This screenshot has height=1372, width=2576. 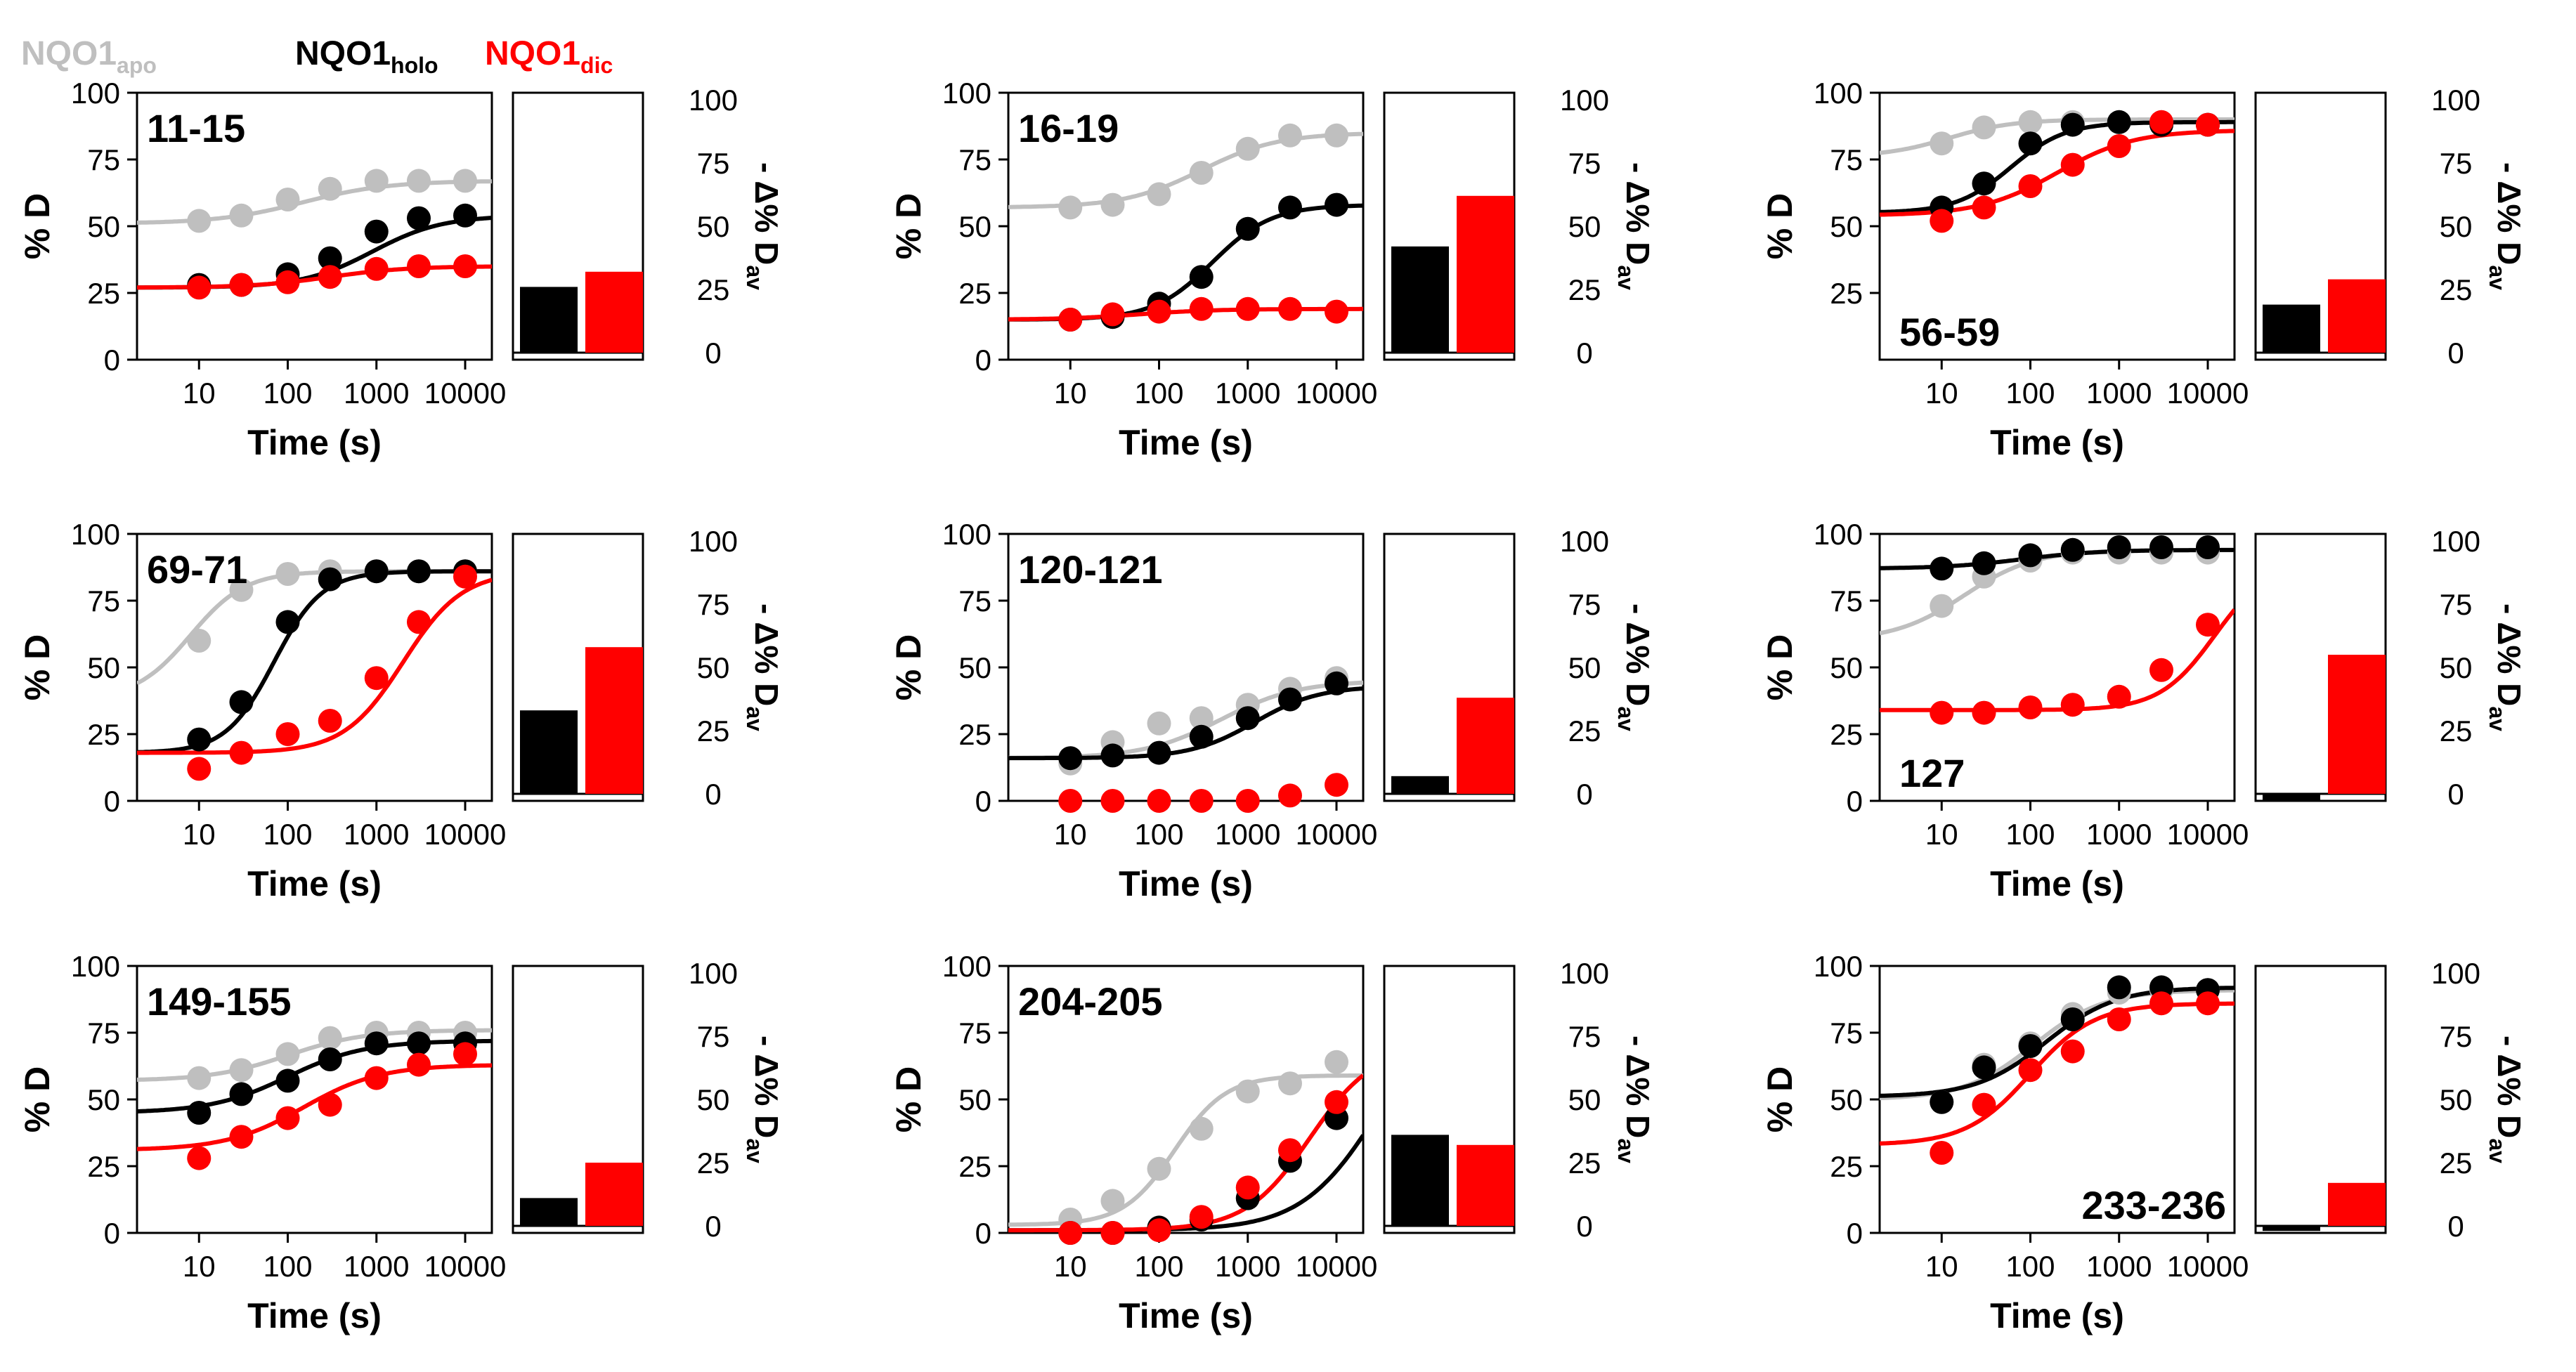 What do you see at coordinates (713, 289) in the screenshot?
I see `right-tick-label: 25` at bounding box center [713, 289].